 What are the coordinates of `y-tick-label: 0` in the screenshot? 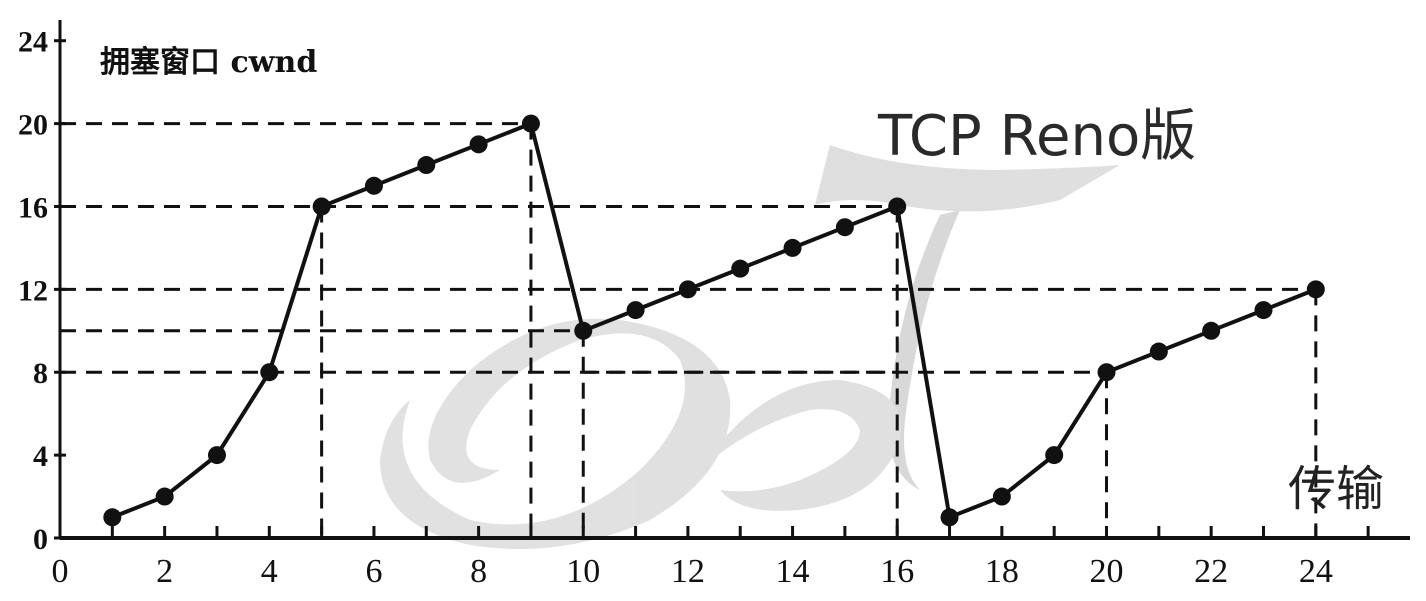 It's located at (40, 539).